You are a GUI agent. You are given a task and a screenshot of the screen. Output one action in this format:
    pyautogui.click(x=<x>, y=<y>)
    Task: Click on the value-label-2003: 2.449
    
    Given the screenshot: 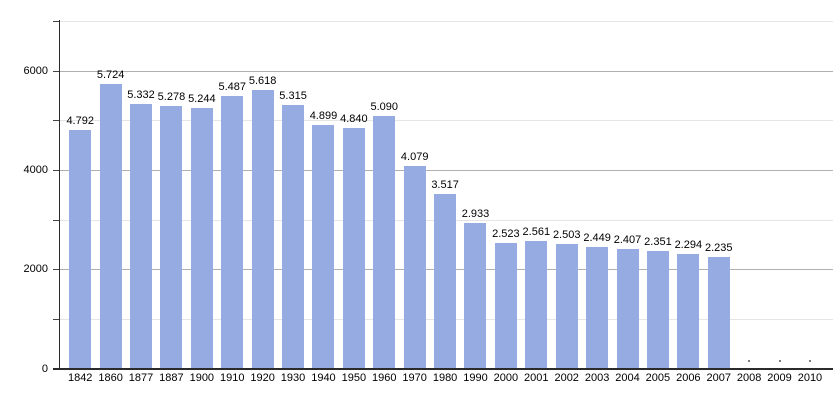 What is the action you would take?
    pyautogui.click(x=597, y=237)
    